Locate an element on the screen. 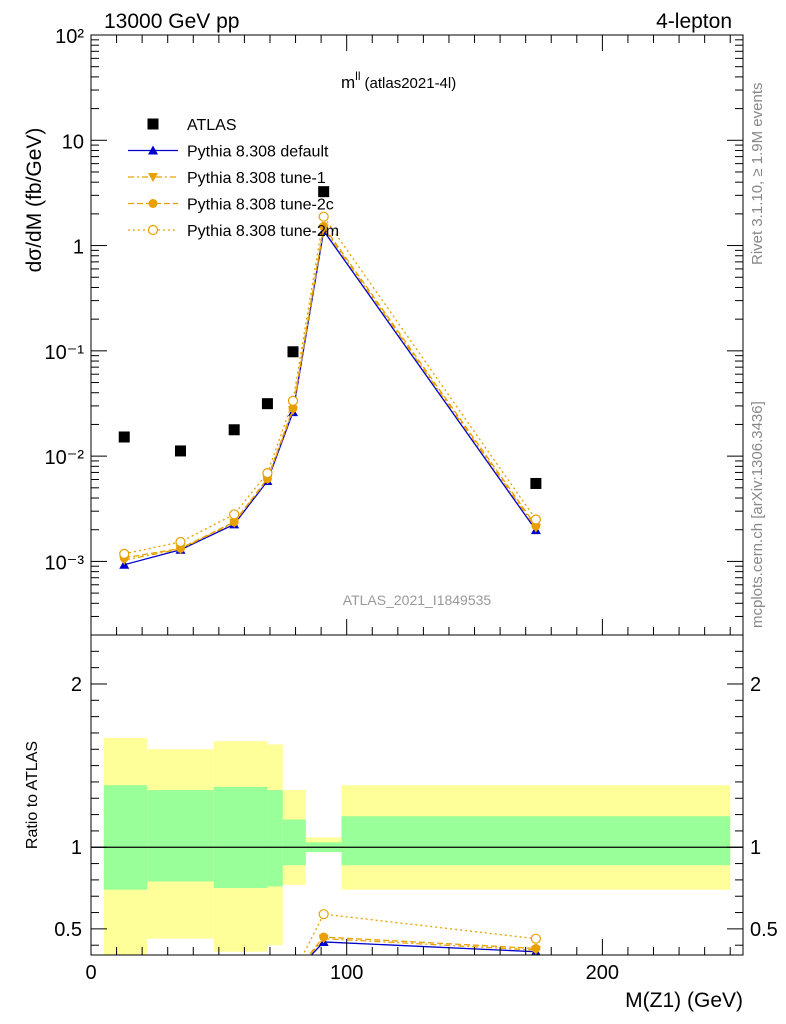  y-tick-label: 10² is located at coordinates (69, 37).